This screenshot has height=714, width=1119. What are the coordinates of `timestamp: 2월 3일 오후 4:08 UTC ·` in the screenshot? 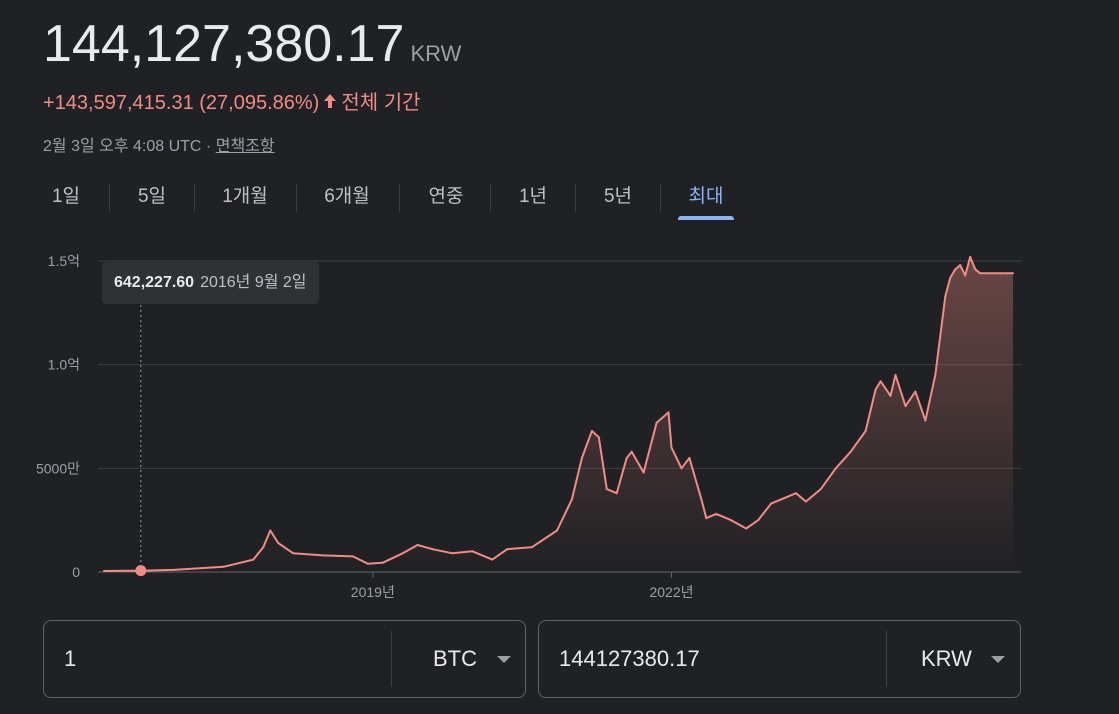 It's located at (127, 146).